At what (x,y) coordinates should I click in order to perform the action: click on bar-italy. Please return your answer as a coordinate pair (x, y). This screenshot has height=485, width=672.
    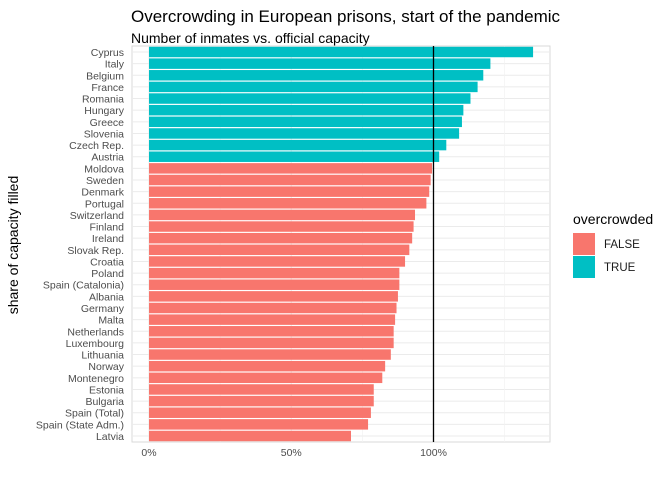
    Looking at the image, I should click on (320, 63).